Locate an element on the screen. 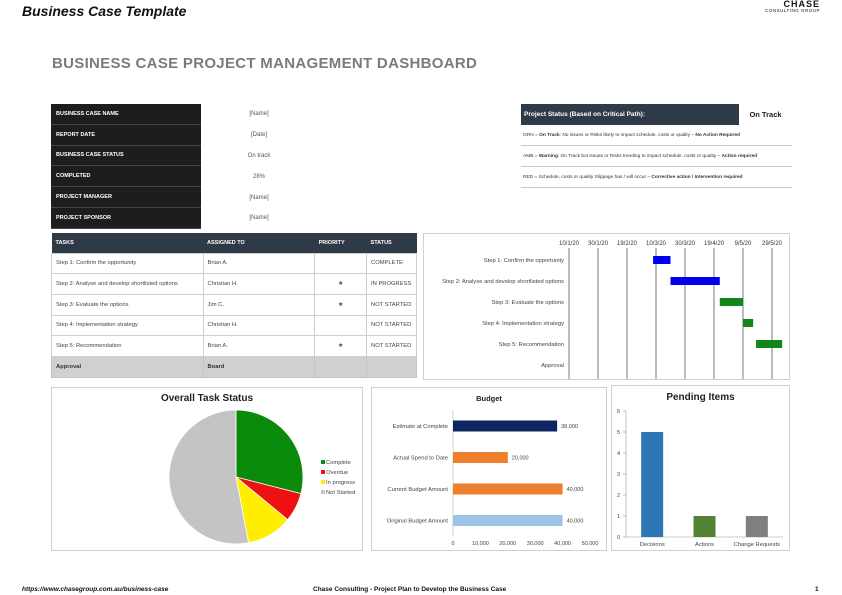 The image size is (842, 595). legend-entry: Complete is located at coordinates (338, 463).